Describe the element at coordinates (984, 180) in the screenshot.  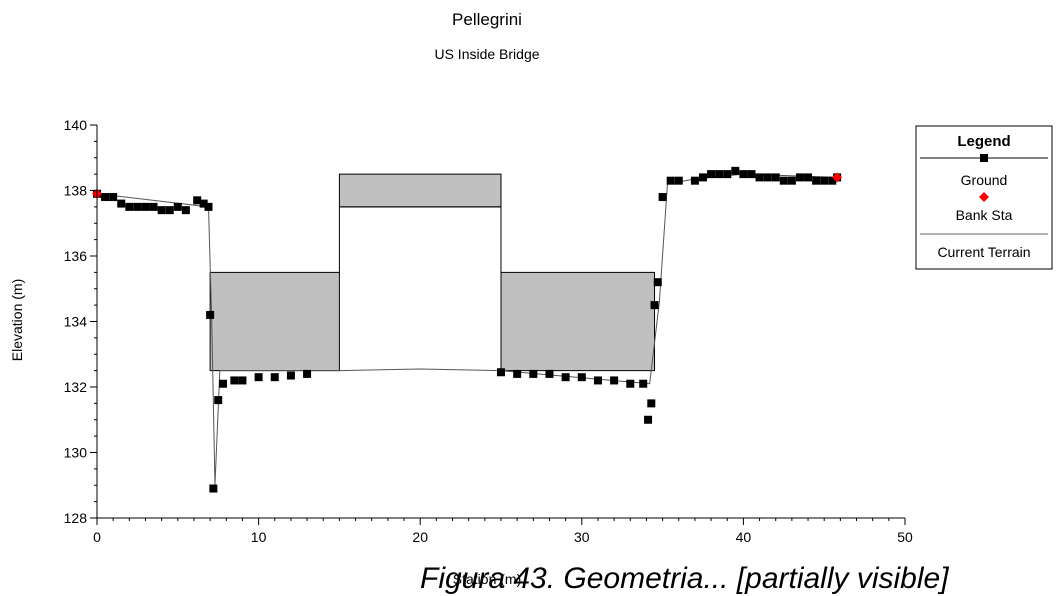
I see `legend-ground-label: Ground` at that location.